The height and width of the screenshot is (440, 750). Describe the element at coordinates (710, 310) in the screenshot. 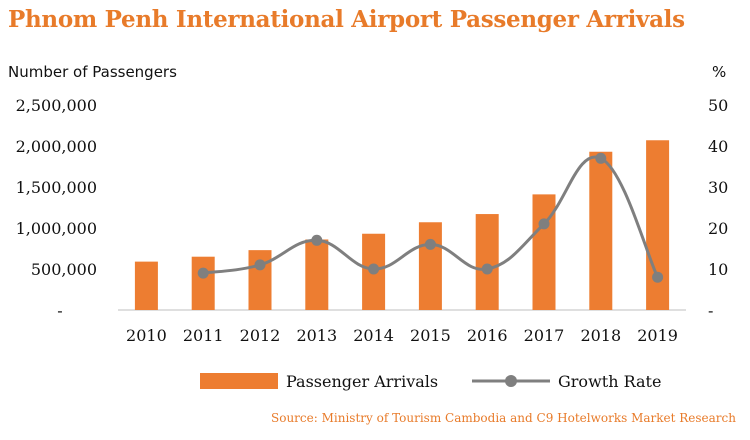

I see `y-right-tick-label: -` at that location.